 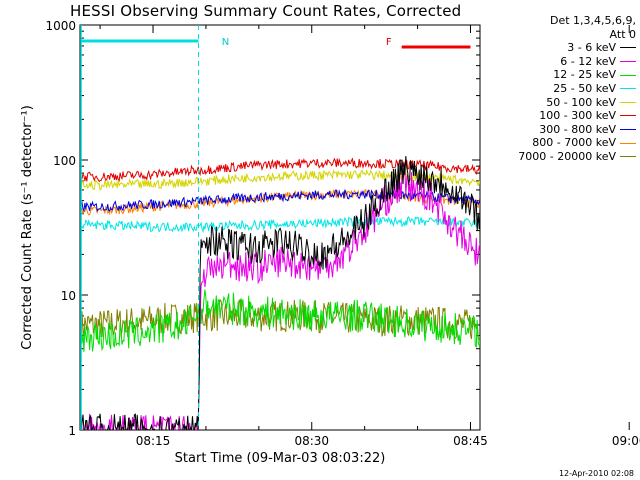 I want to click on series-line-12-25-kev, so click(x=280, y=320).